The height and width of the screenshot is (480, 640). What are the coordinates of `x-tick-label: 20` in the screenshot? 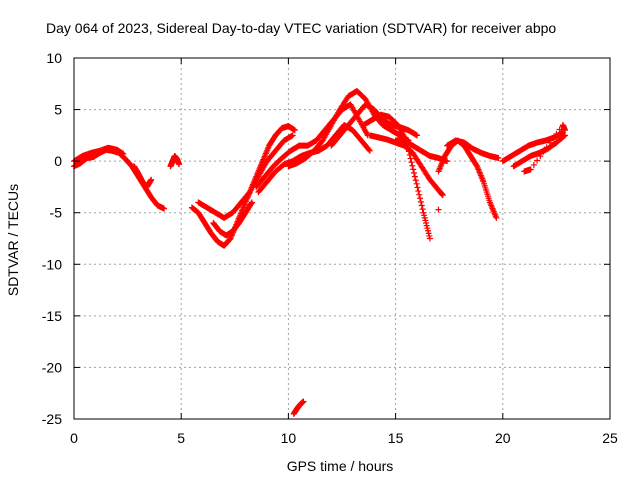 It's located at (503, 438).